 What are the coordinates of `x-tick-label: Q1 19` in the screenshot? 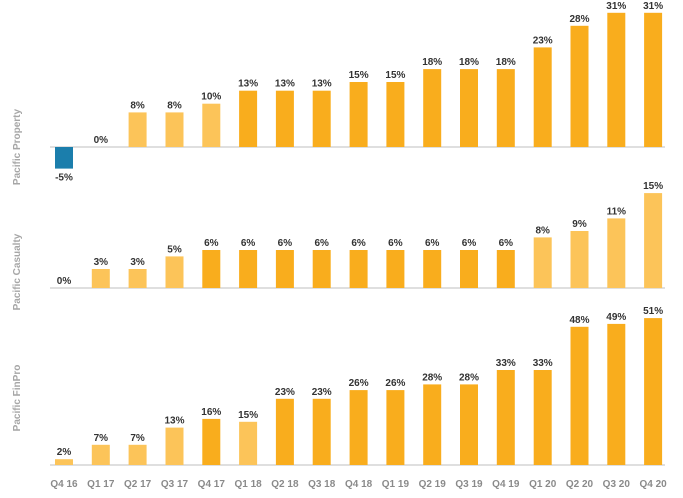 It's located at (396, 484).